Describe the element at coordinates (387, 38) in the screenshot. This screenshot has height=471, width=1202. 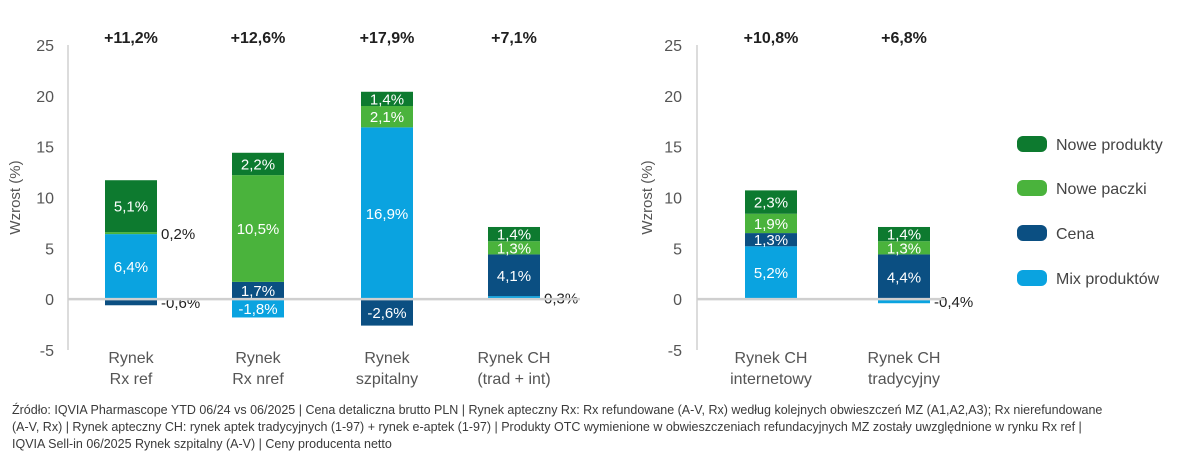
I see `total-growth-label: +17,9%` at that location.